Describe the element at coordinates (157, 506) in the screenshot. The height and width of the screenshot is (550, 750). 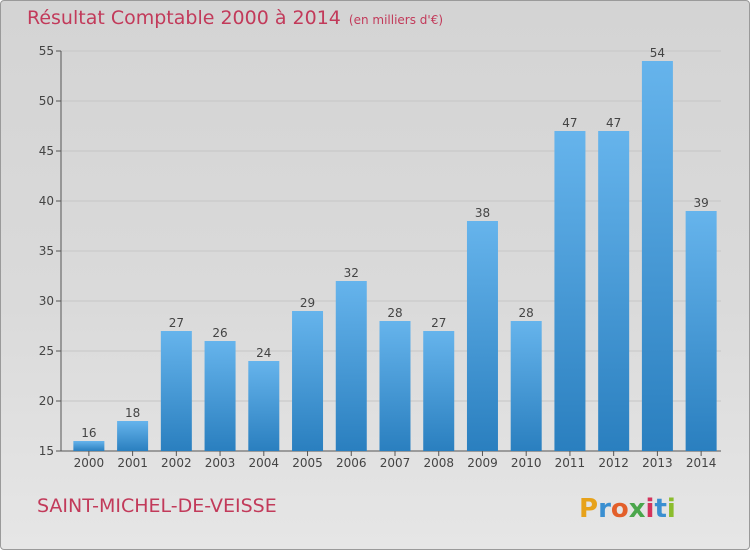
I see `commune-name: SAINT-MICHEL-DE-VEISSE` at that location.